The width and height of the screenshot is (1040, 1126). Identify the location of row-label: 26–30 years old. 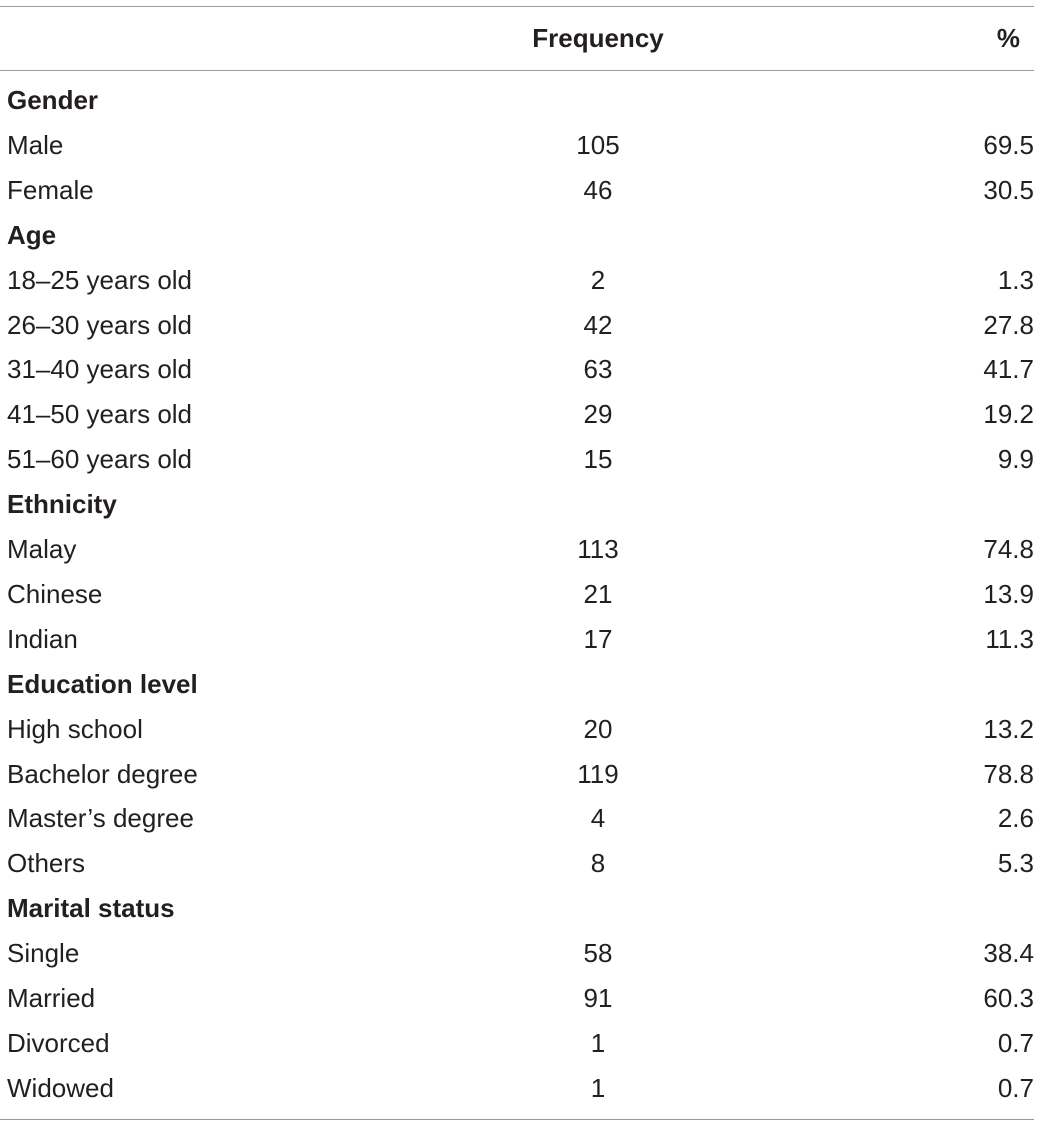
(100, 324).